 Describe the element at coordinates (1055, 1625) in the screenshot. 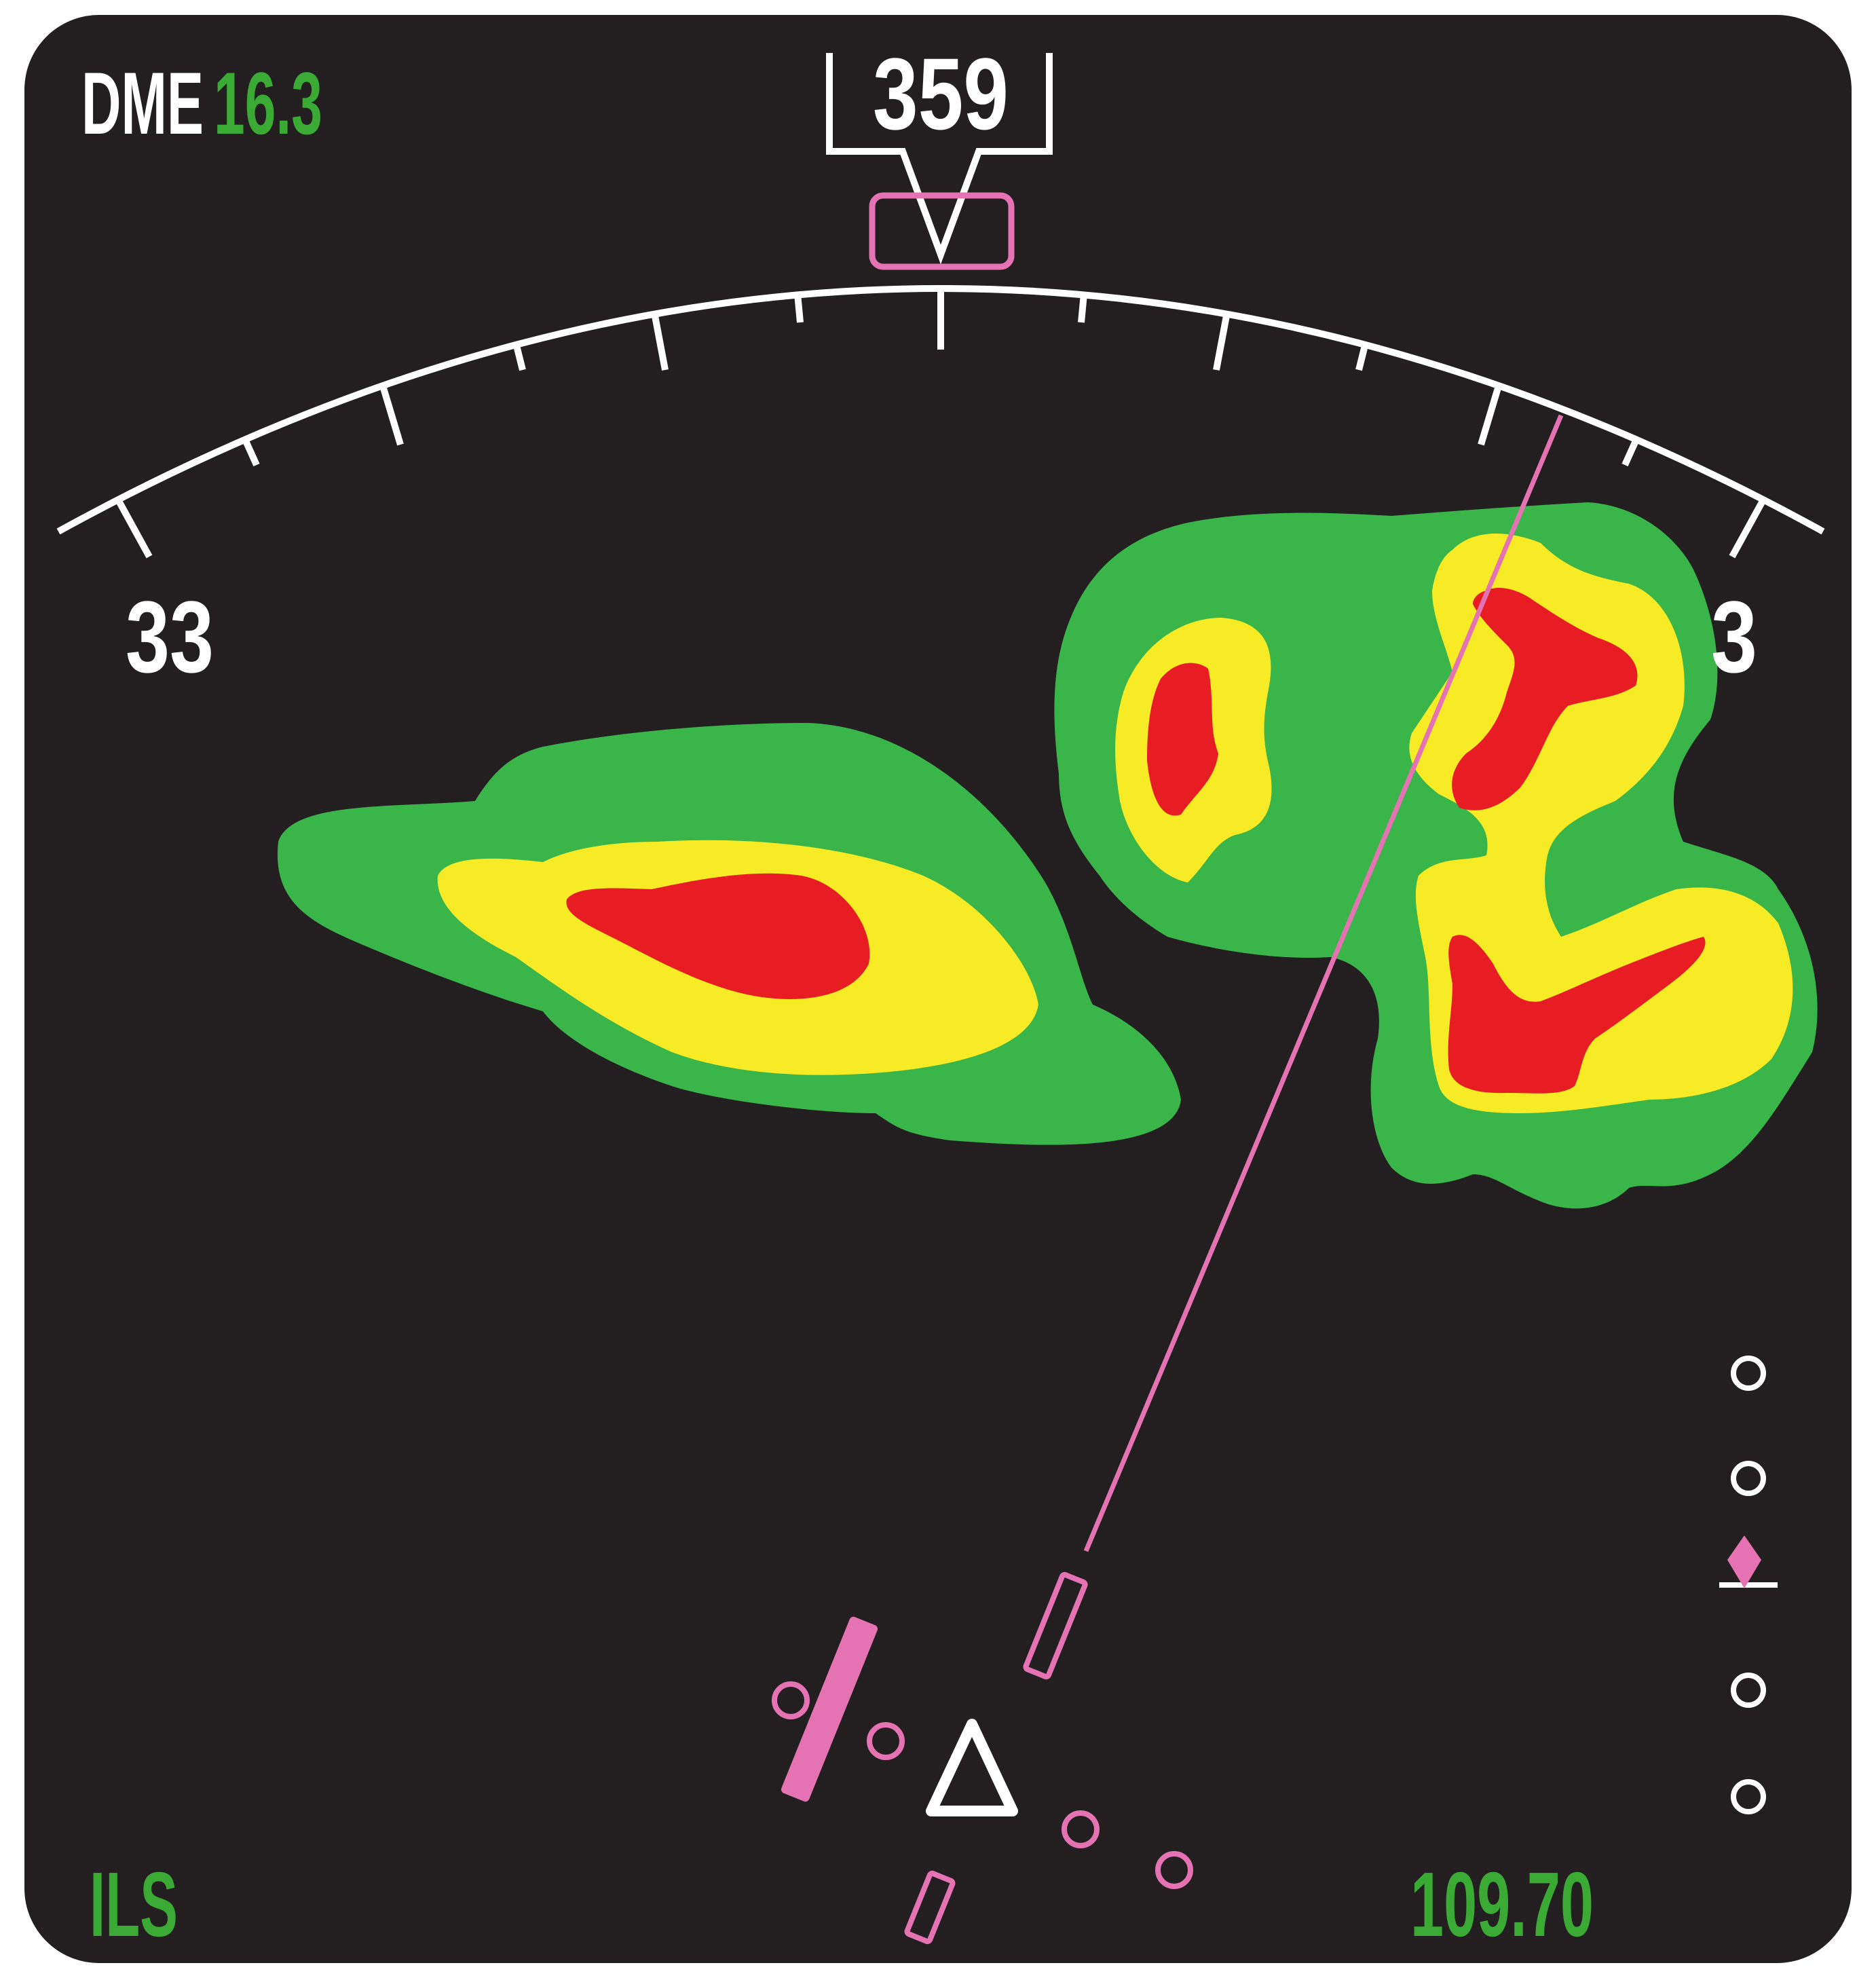

I see `course-pointer-segment` at that location.